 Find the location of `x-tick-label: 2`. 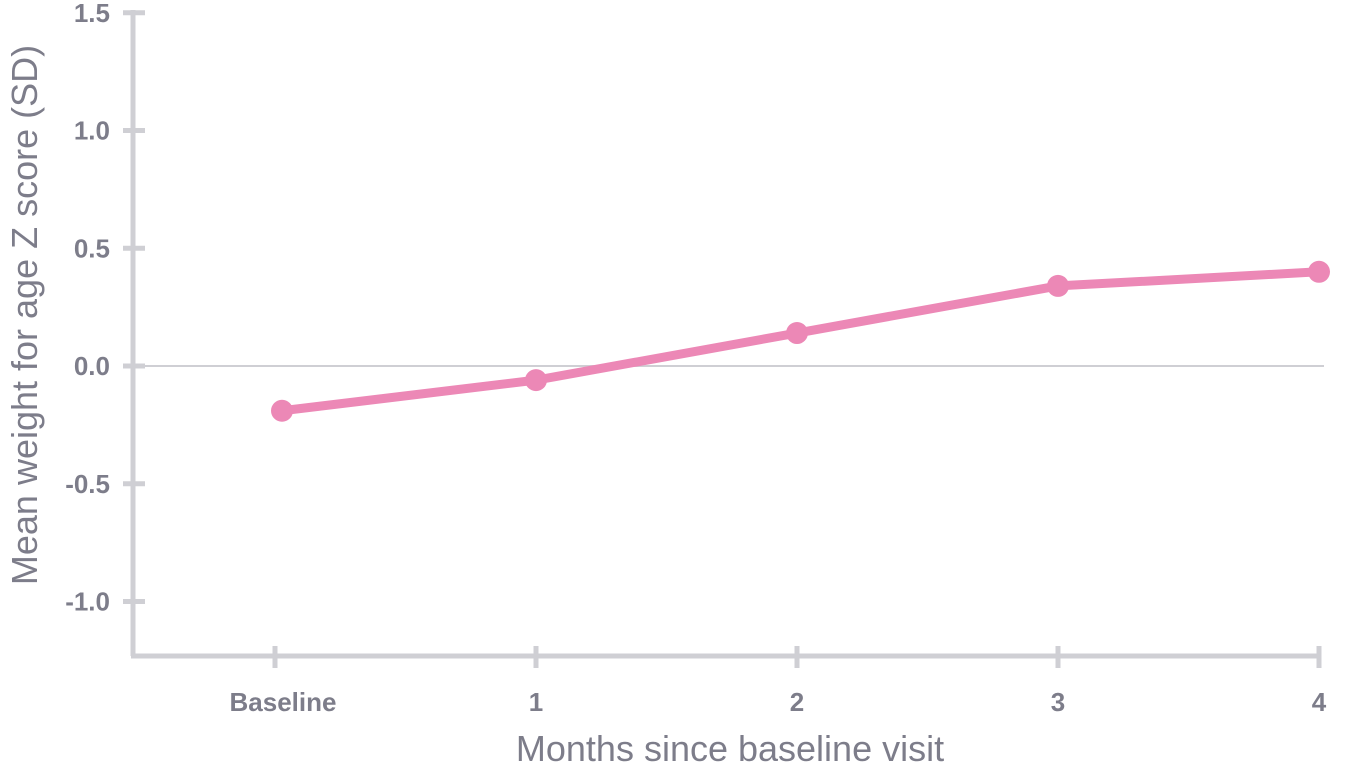

x-tick-label: 2 is located at coordinates (797, 702).